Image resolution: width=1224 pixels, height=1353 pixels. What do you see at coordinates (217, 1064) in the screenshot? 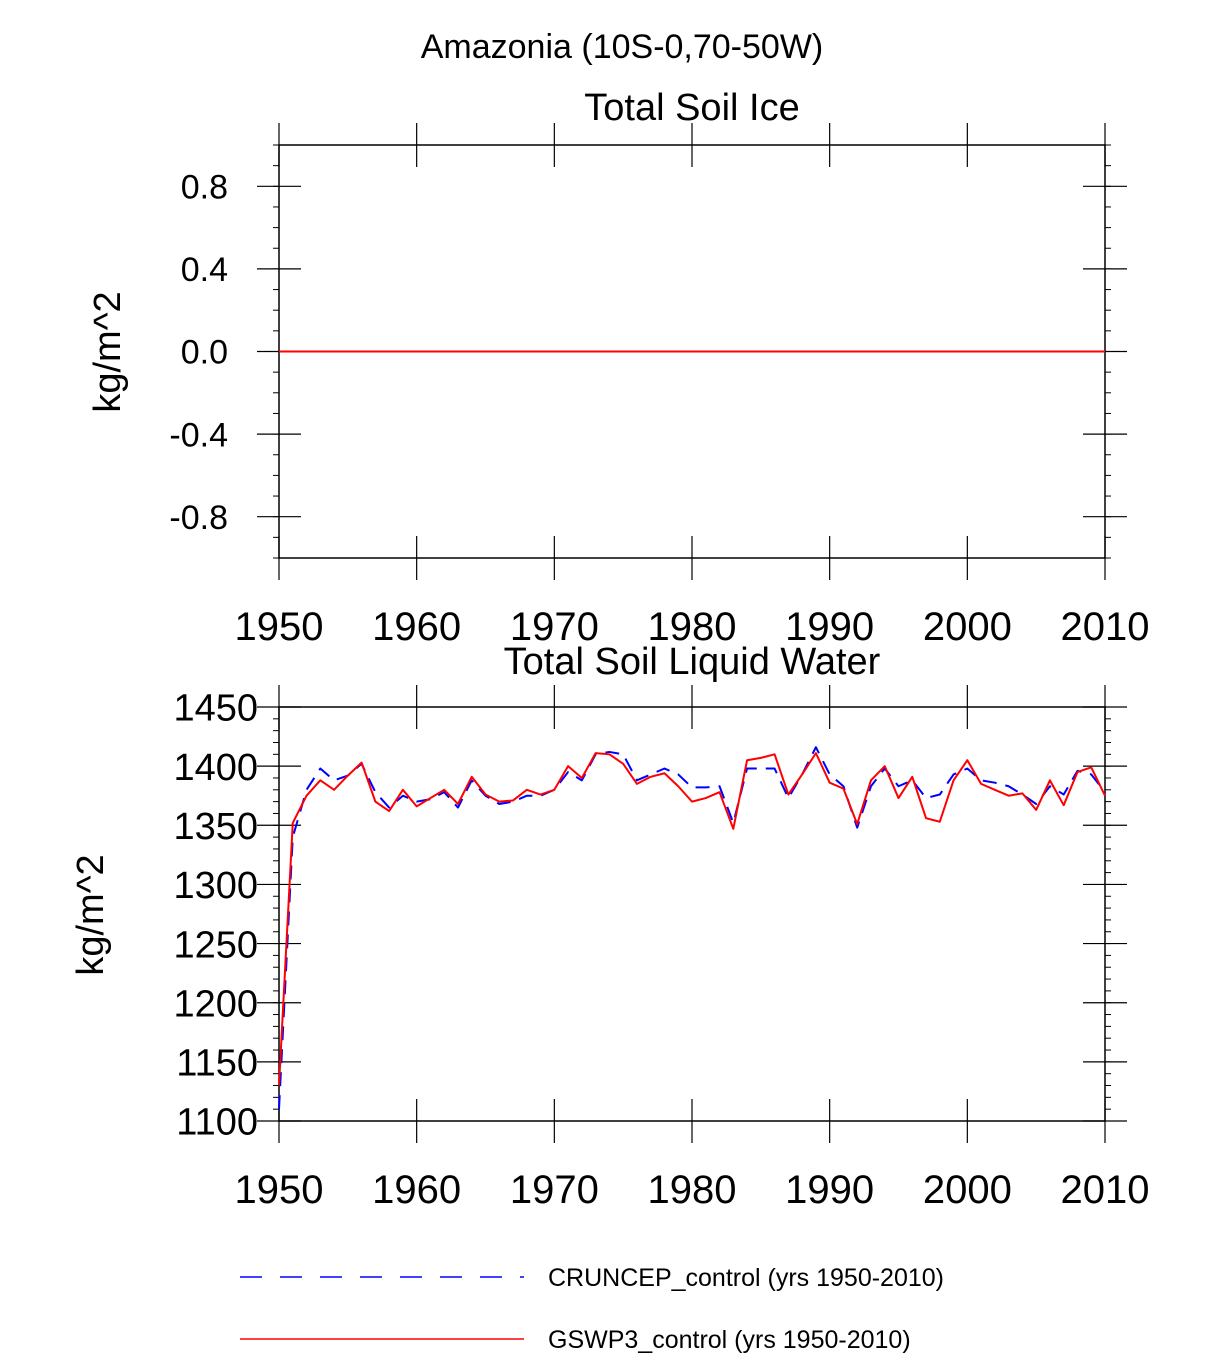
I see `y-tick-label: 1150` at bounding box center [217, 1064].